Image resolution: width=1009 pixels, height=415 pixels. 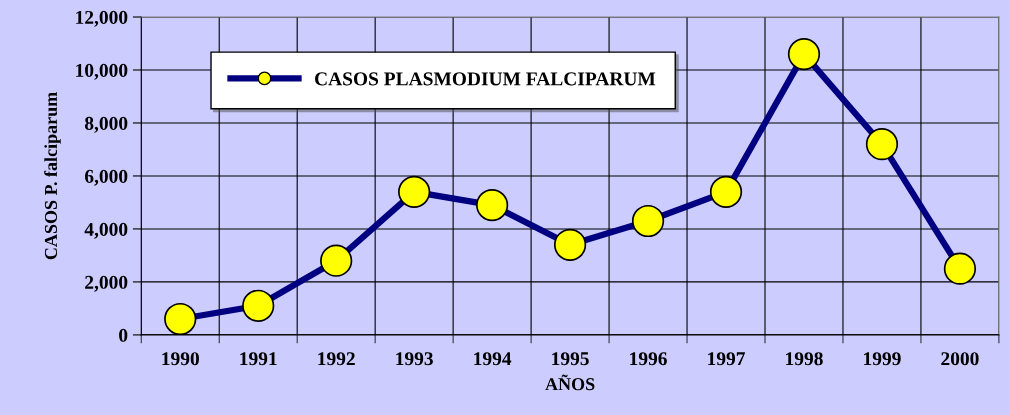 I want to click on y-tick-label: 10,000, so click(x=102, y=71).